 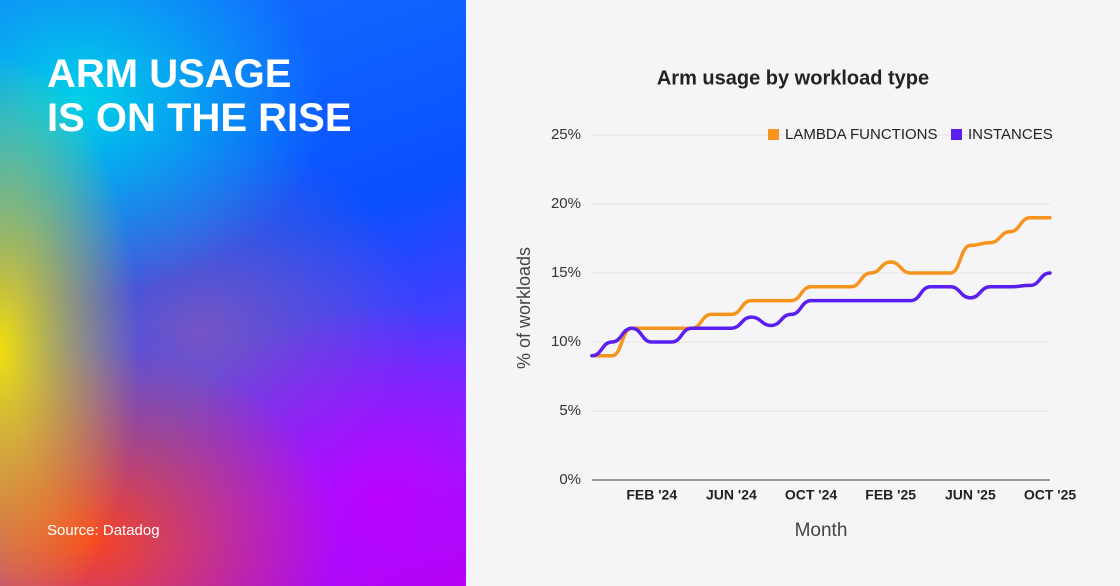 What do you see at coordinates (970, 495) in the screenshot?
I see `x-tick-label: JUN '25` at bounding box center [970, 495].